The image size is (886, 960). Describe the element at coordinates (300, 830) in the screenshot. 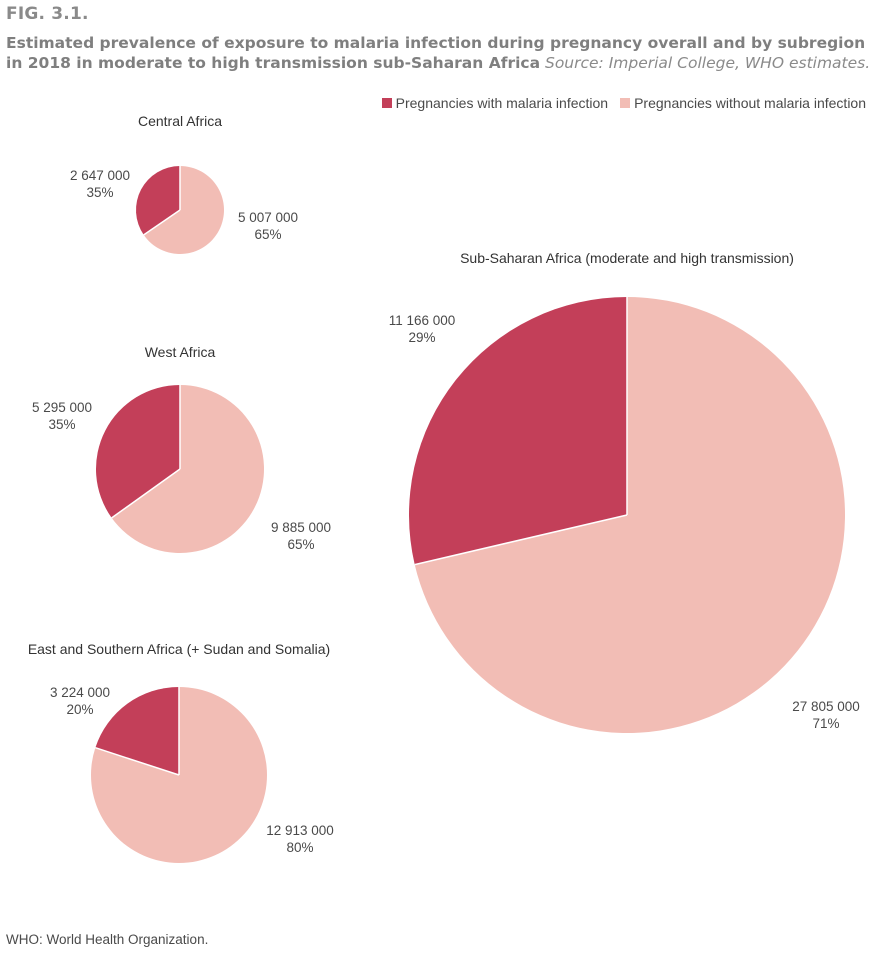

I see `value-label-without-infection: 12 913 000` at that location.